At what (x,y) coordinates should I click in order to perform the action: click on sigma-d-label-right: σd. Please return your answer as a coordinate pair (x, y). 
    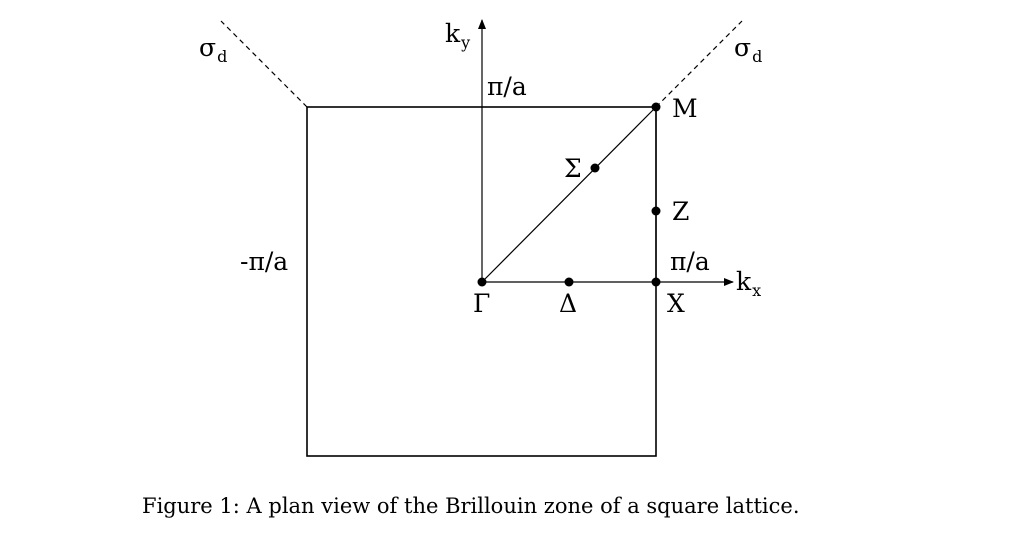
    Looking at the image, I should click on (748, 49).